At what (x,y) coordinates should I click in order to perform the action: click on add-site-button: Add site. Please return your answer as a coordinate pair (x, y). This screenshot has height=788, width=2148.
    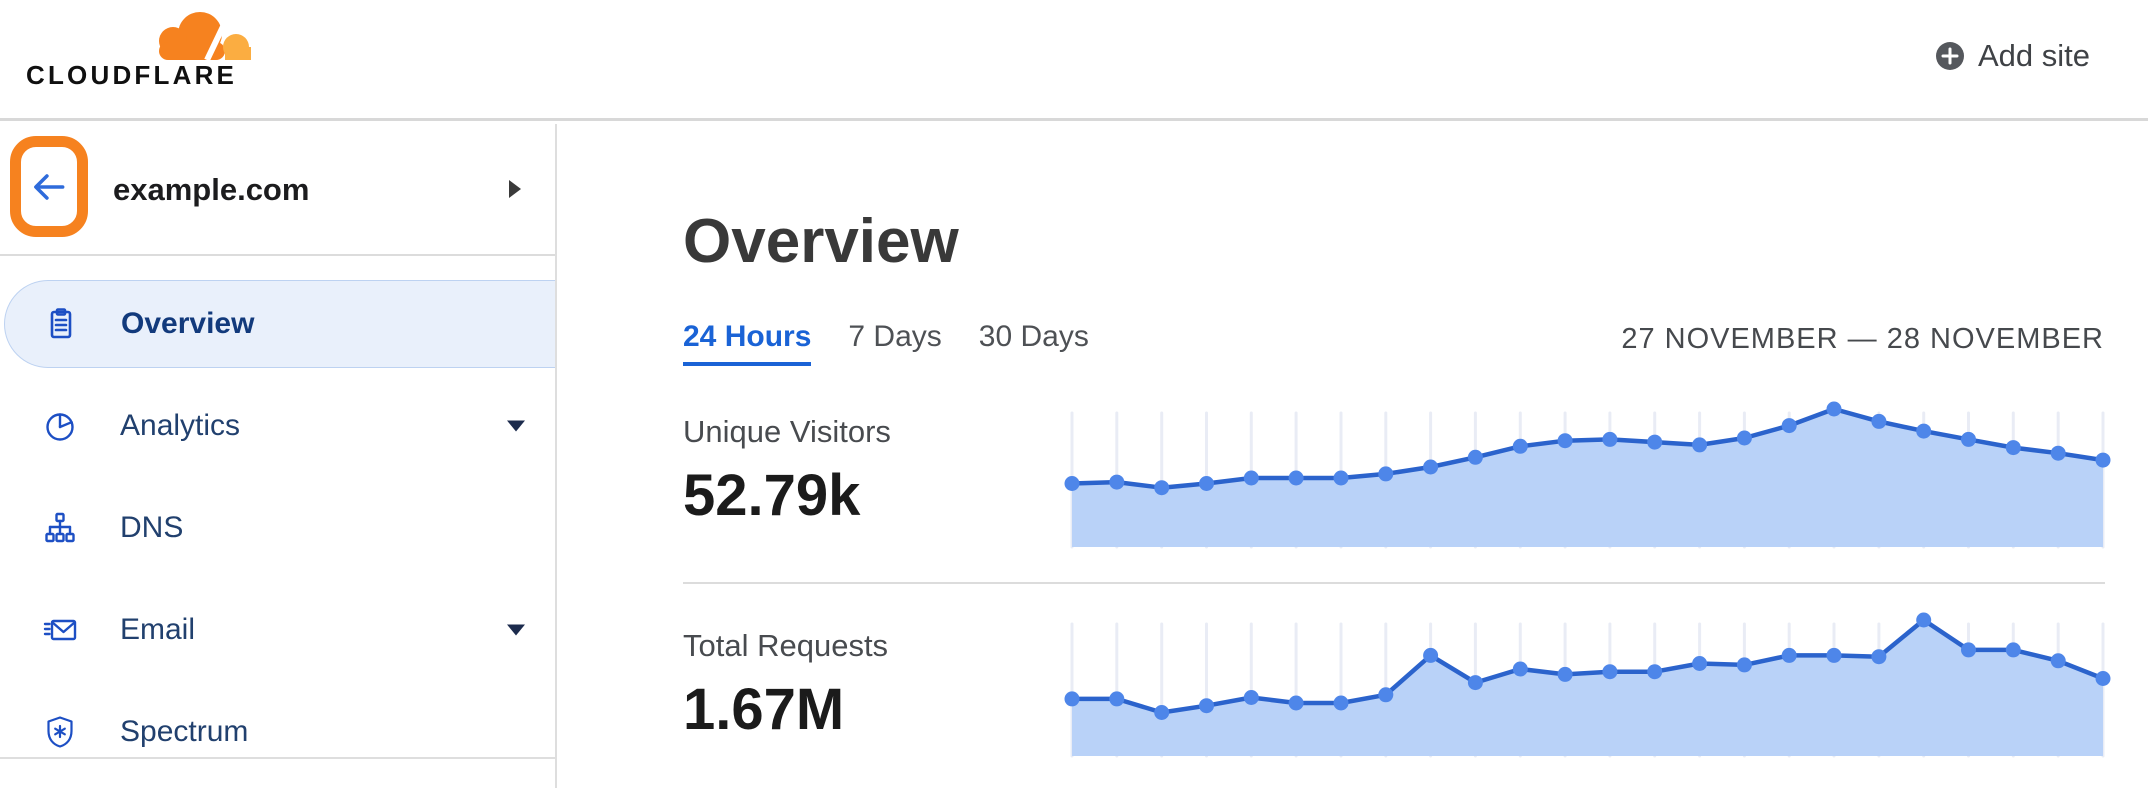
    Looking at the image, I should click on (2012, 56).